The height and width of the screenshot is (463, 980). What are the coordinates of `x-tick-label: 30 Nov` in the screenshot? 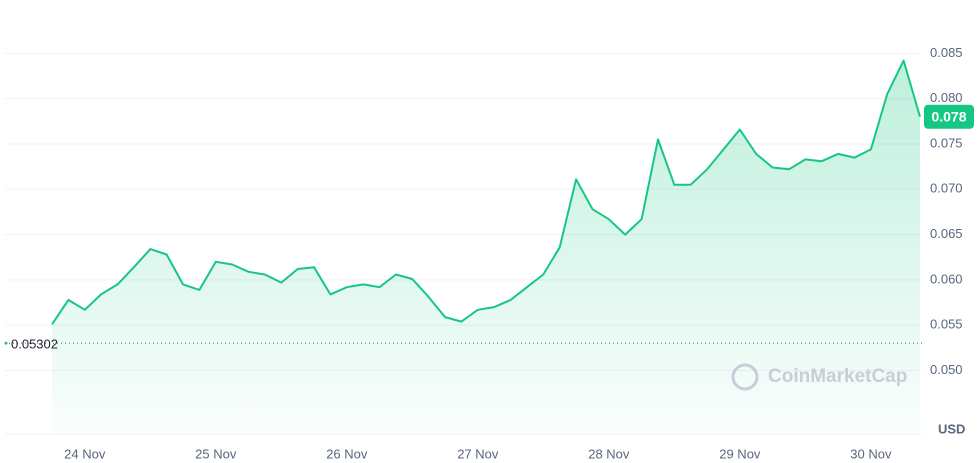 It's located at (871, 453).